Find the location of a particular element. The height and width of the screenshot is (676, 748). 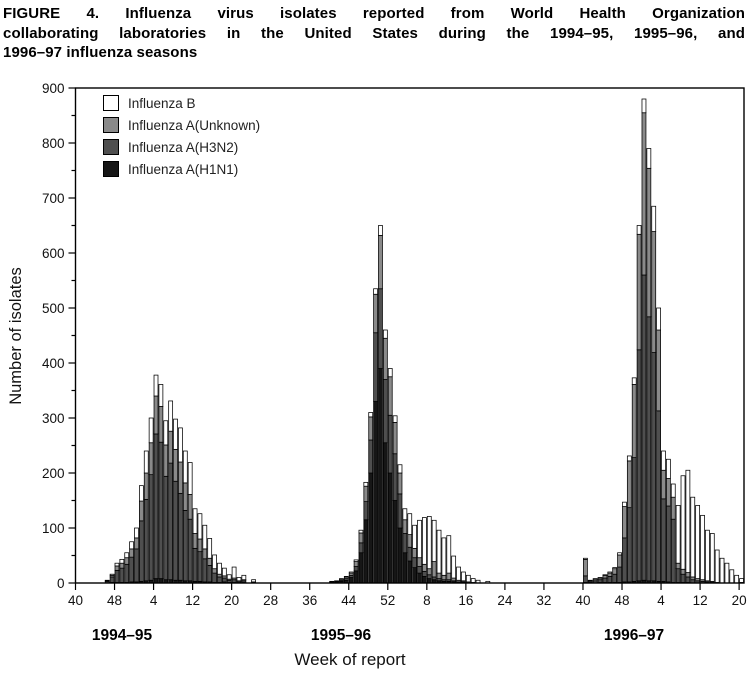

legend-label: Influenza A(H3N2) is located at coordinates (183, 147).